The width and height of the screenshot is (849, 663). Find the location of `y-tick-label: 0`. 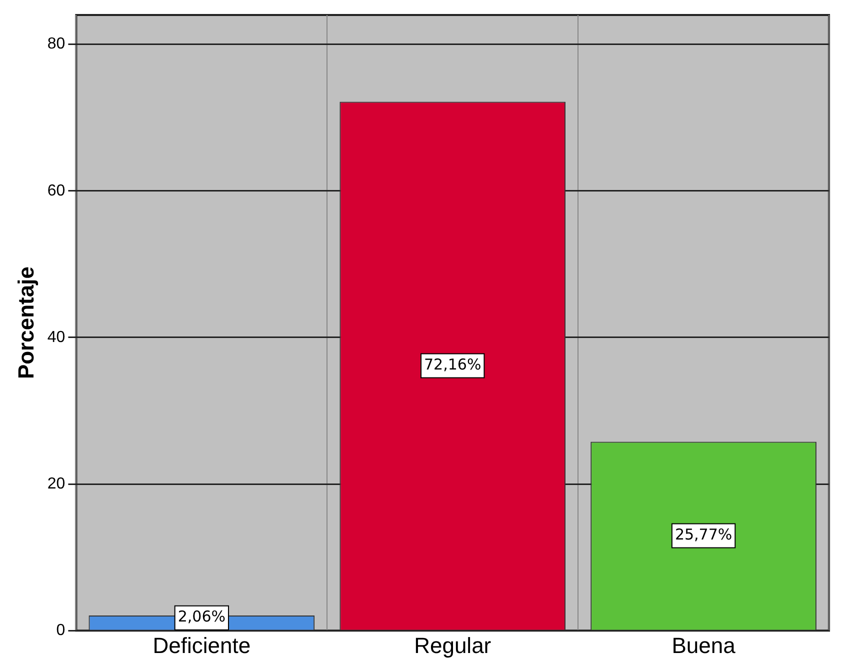

y-tick-label: 0 is located at coordinates (61, 631).